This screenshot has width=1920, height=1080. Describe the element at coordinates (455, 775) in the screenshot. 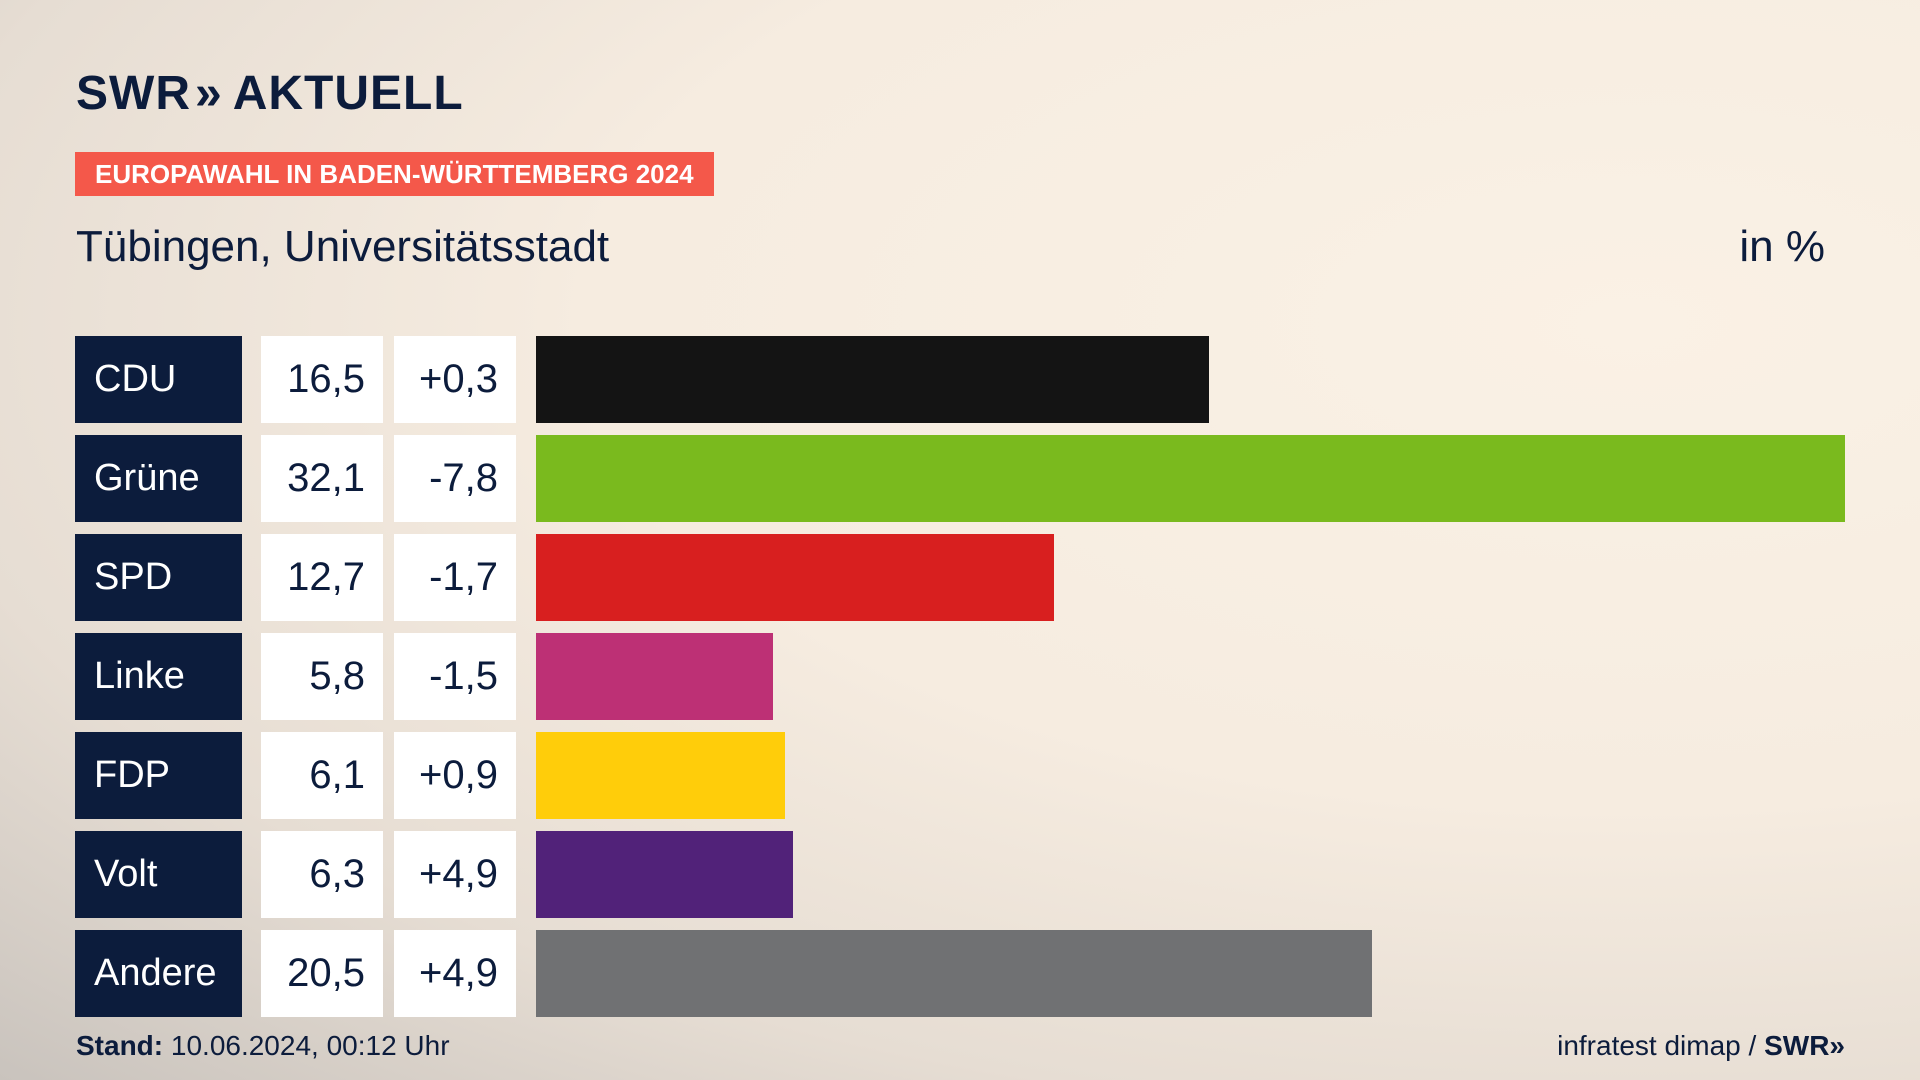

I see `vote-change-value: +0,9` at that location.